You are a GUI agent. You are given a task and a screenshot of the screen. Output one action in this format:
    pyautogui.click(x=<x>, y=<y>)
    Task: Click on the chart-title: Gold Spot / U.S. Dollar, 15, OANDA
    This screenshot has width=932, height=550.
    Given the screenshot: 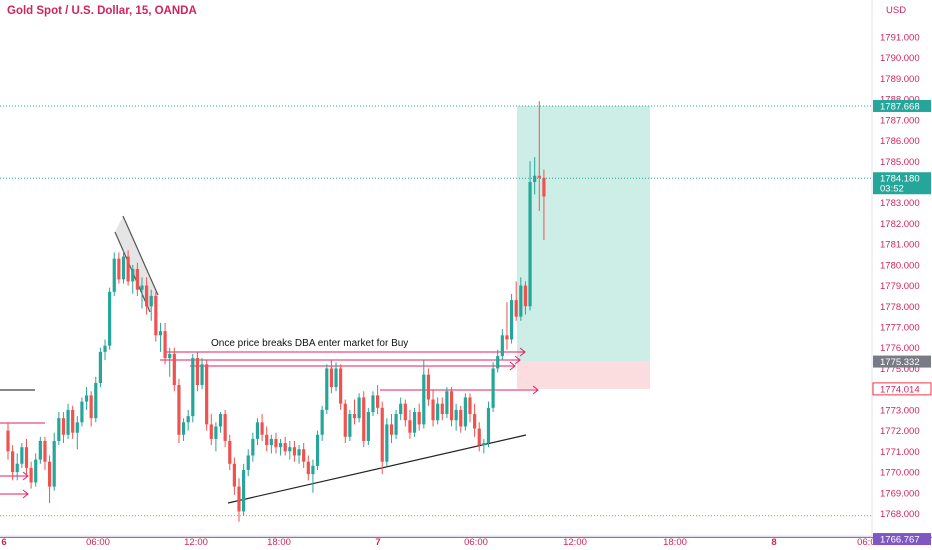 What is the action you would take?
    pyautogui.click(x=102, y=11)
    